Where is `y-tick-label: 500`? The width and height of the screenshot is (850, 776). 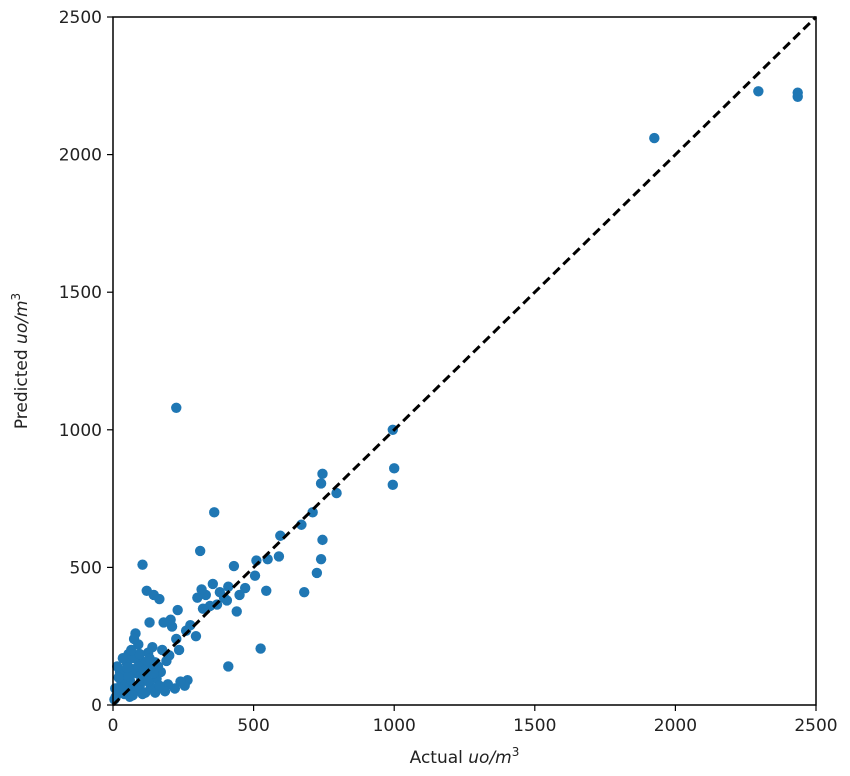 y-tick-label: 500 is located at coordinates (86, 568).